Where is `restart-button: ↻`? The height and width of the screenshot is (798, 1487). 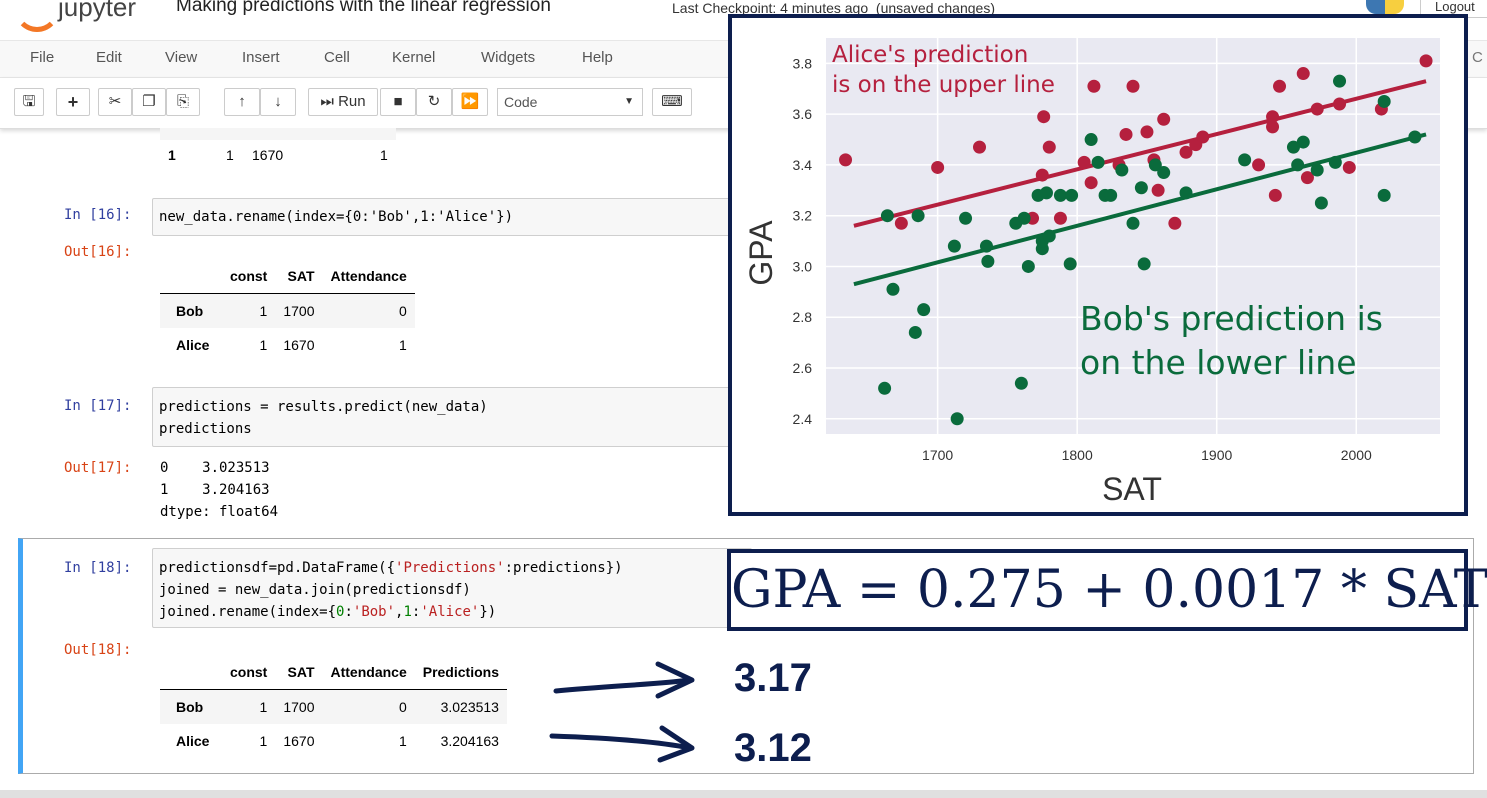
restart-button: ↻ is located at coordinates (434, 102).